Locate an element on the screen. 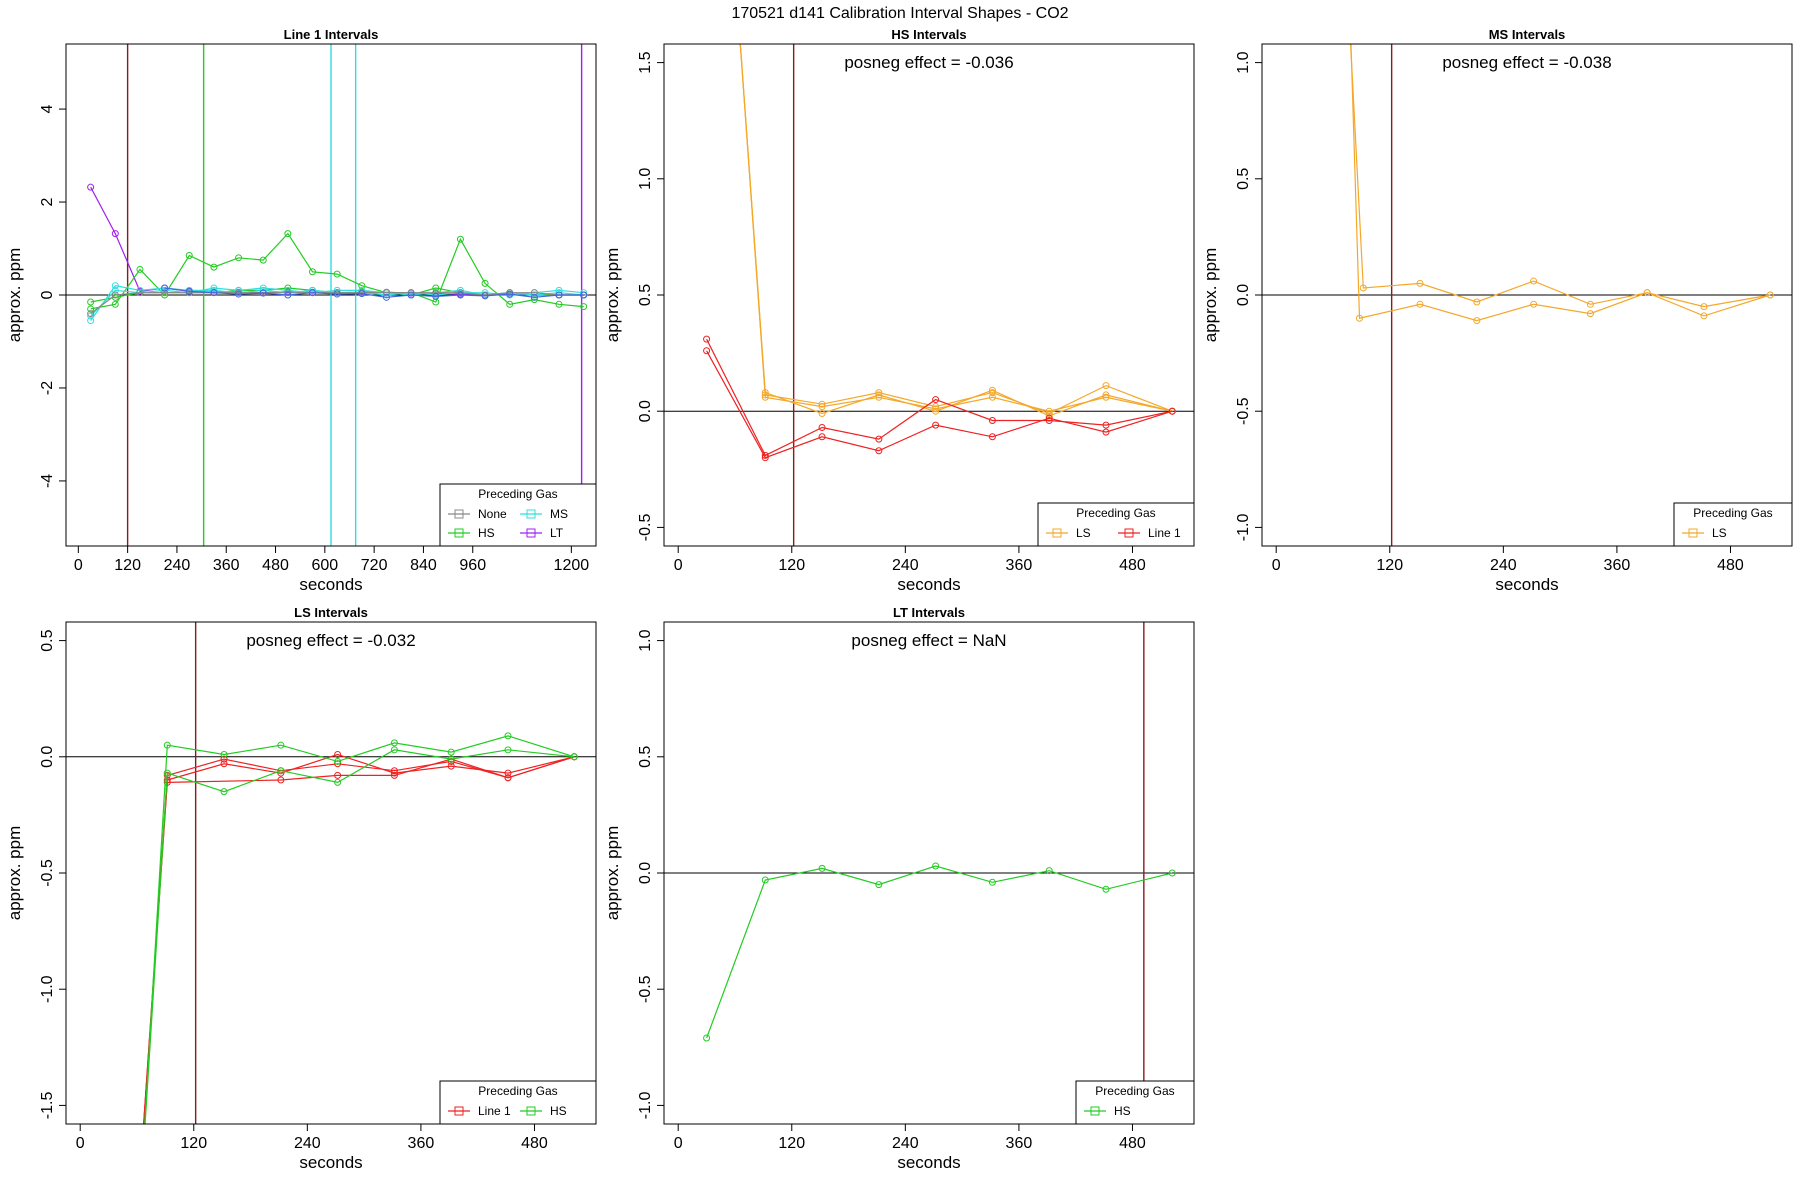  posneg-annotation: posneg effect = -0.036 is located at coordinates (928, 62).